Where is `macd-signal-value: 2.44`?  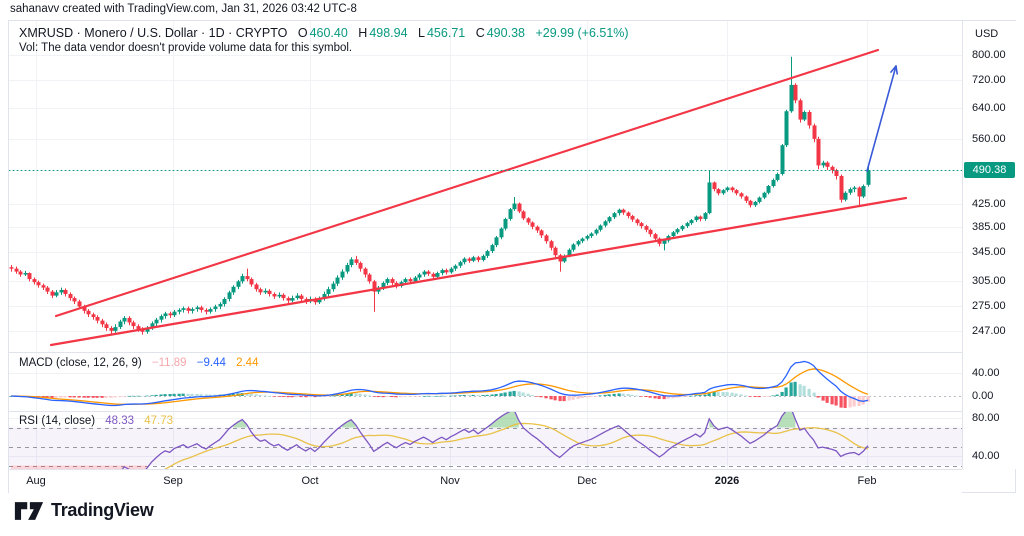 macd-signal-value: 2.44 is located at coordinates (247, 363).